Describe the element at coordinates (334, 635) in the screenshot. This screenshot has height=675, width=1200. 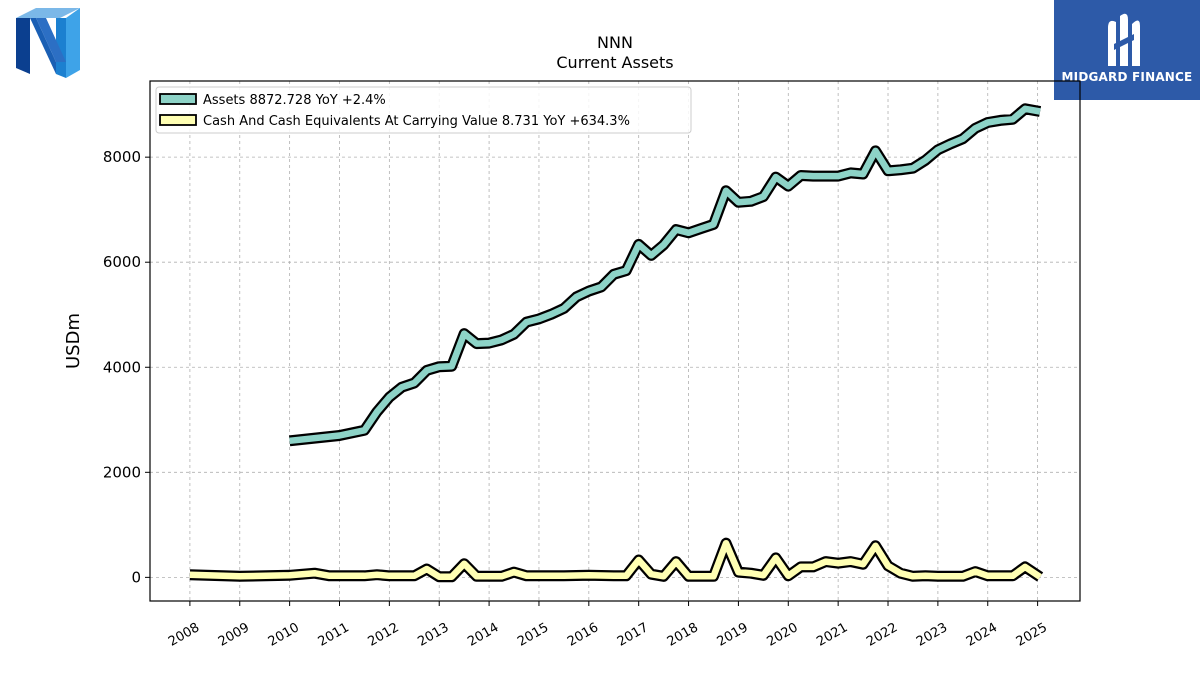
I see `x-tick-label: 2011` at that location.